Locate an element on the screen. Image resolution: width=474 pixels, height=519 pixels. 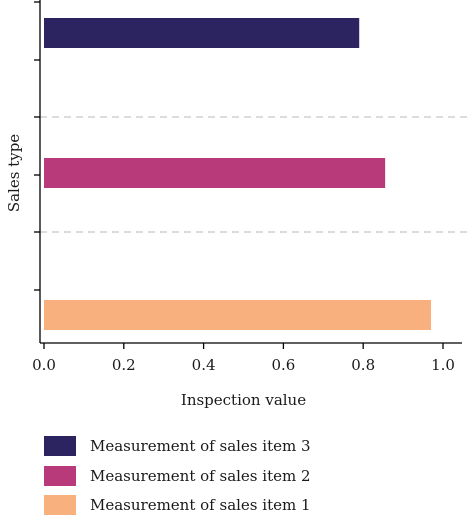
x-tick-label-4: 0.8 is located at coordinates (363, 365).